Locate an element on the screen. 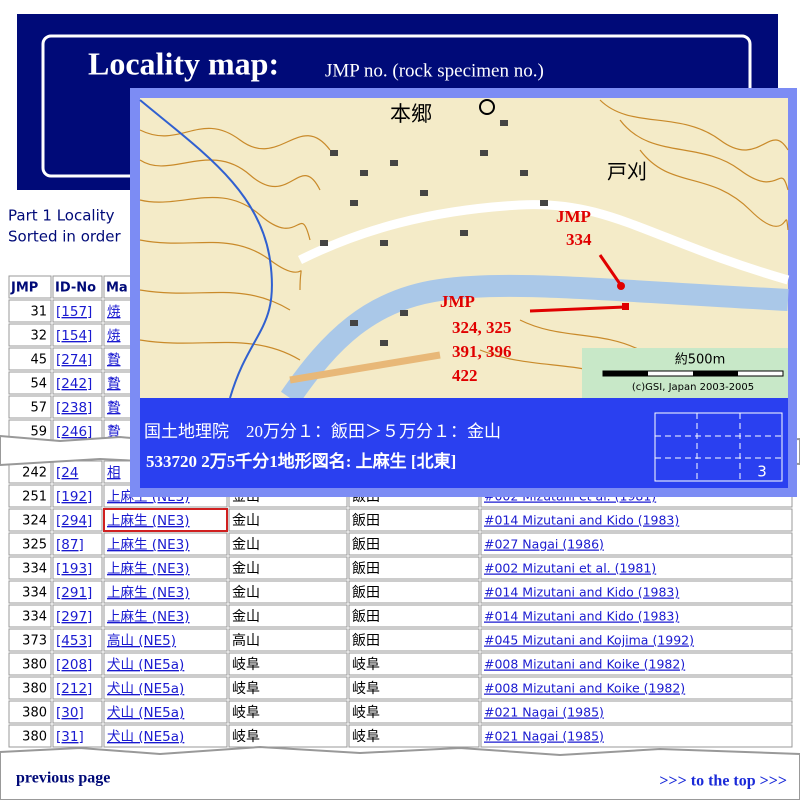  prev-link: previous page is located at coordinates (63, 778).